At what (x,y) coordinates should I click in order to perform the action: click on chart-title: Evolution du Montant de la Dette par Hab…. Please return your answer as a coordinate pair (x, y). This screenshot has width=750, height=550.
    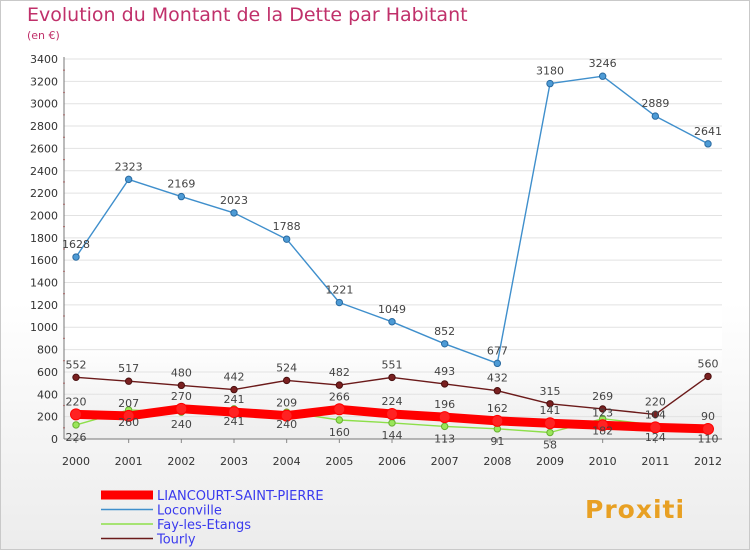
    Looking at the image, I should click on (247, 15).